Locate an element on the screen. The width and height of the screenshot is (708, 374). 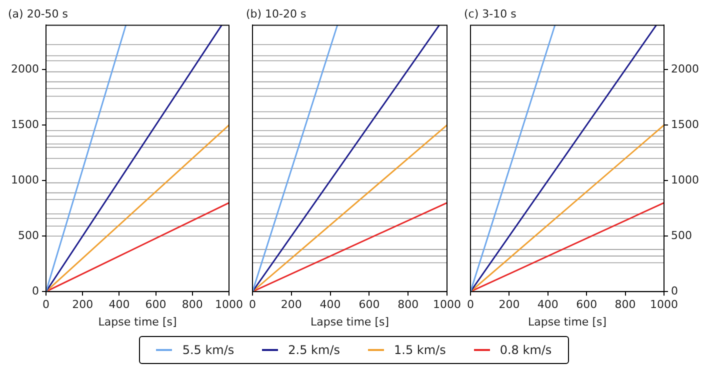
y-tick-label: 2000 is located at coordinates (24, 69).